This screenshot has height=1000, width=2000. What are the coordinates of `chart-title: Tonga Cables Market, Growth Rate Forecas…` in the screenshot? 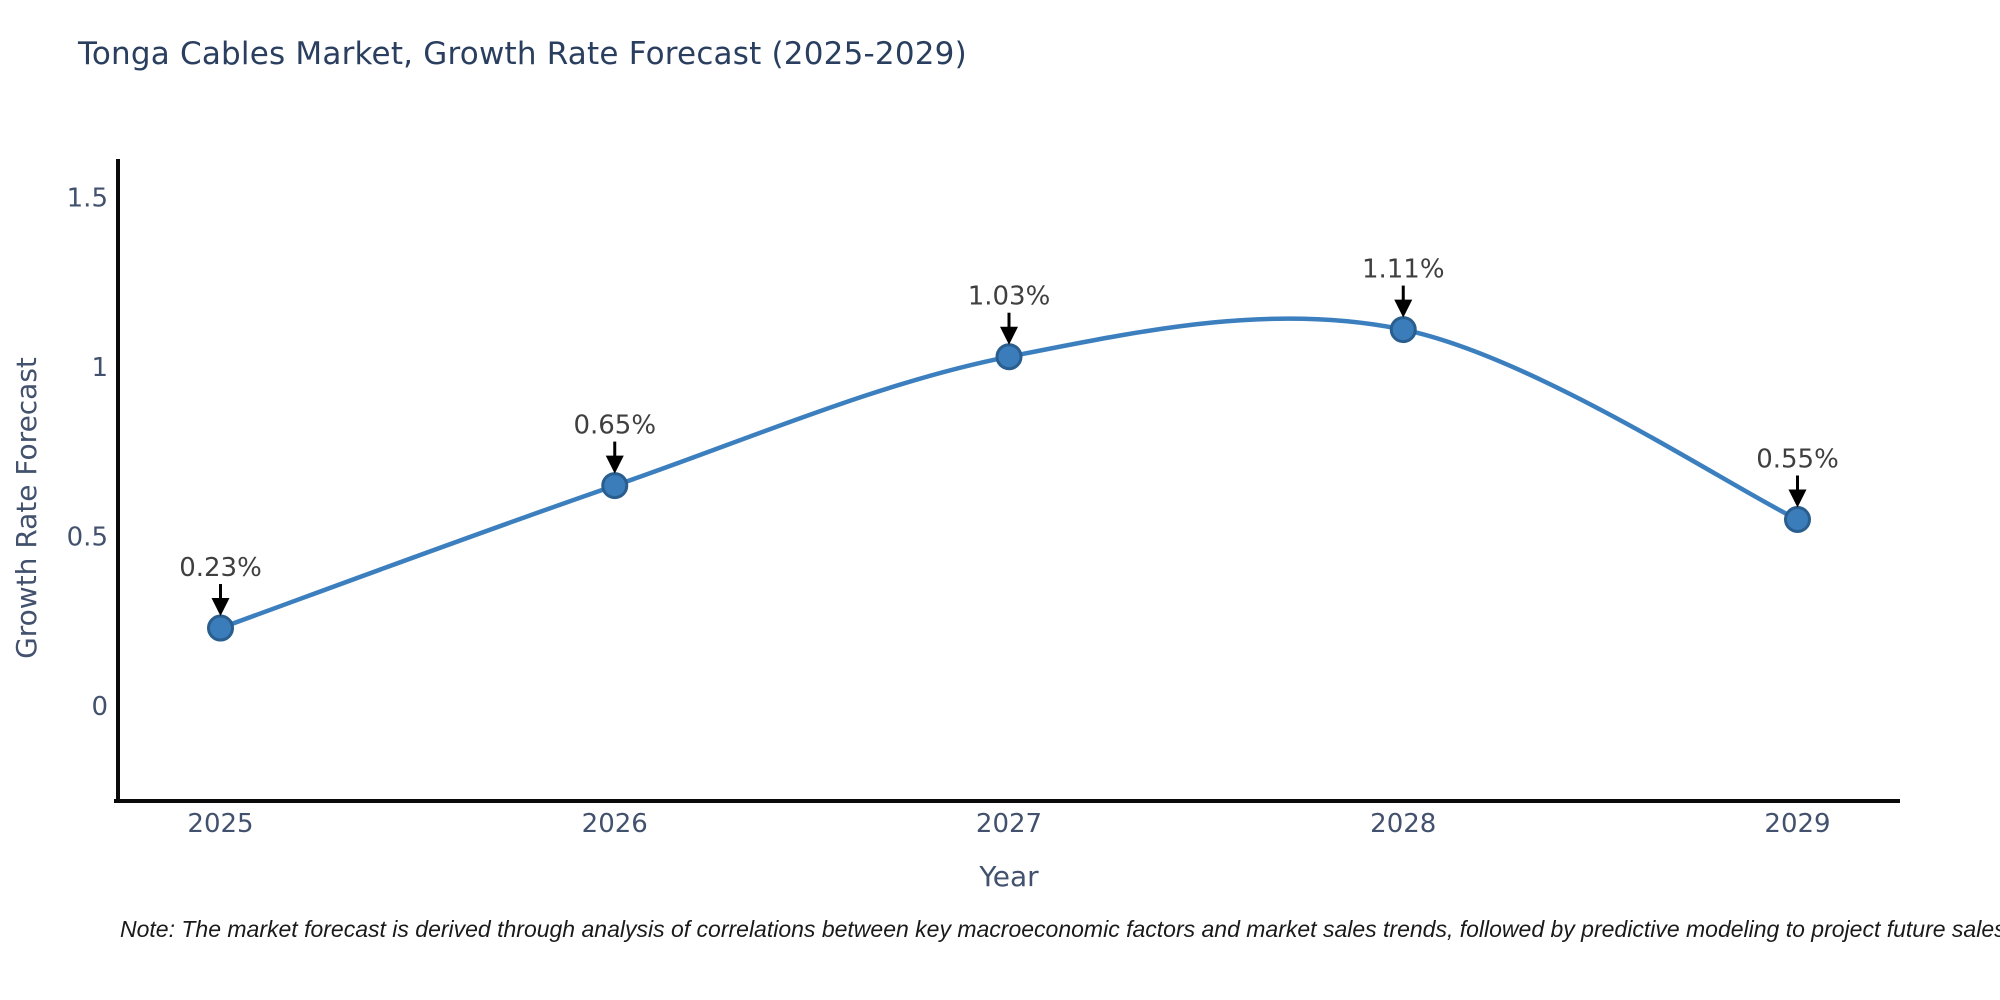 It's located at (522, 54).